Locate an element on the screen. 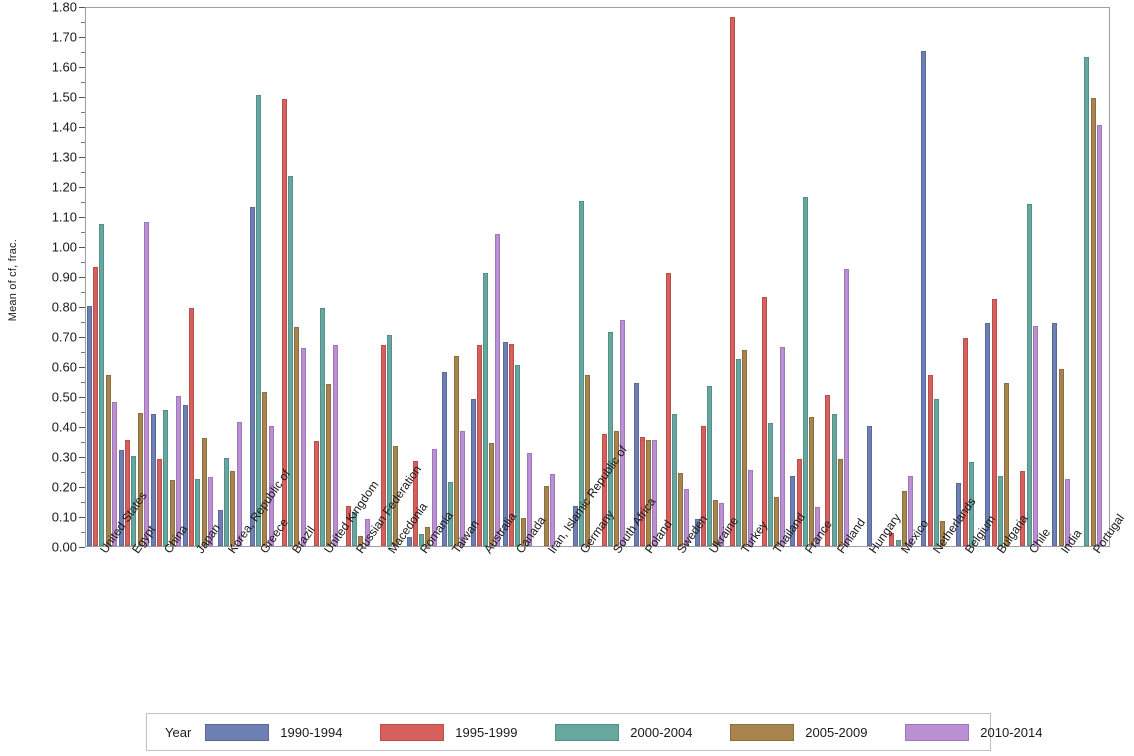 This screenshot has width=1134, height=756. legend-entry: 1990-1994 is located at coordinates (288, 732).